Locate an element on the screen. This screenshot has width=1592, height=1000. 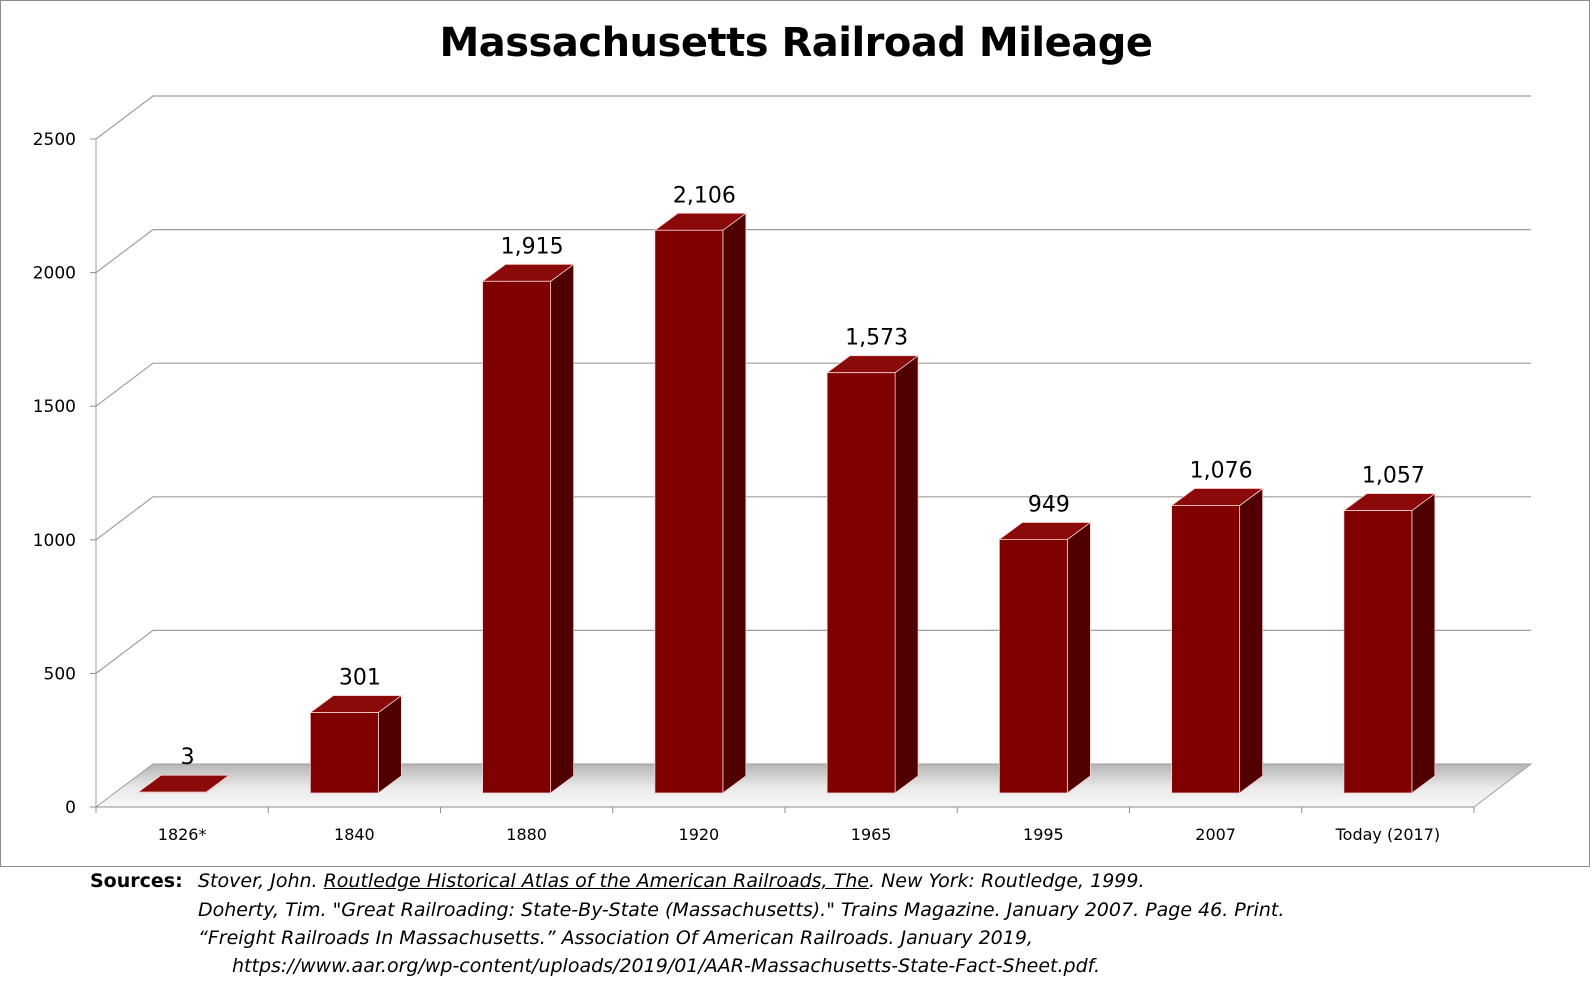
data-label: 1,076 is located at coordinates (1221, 470).